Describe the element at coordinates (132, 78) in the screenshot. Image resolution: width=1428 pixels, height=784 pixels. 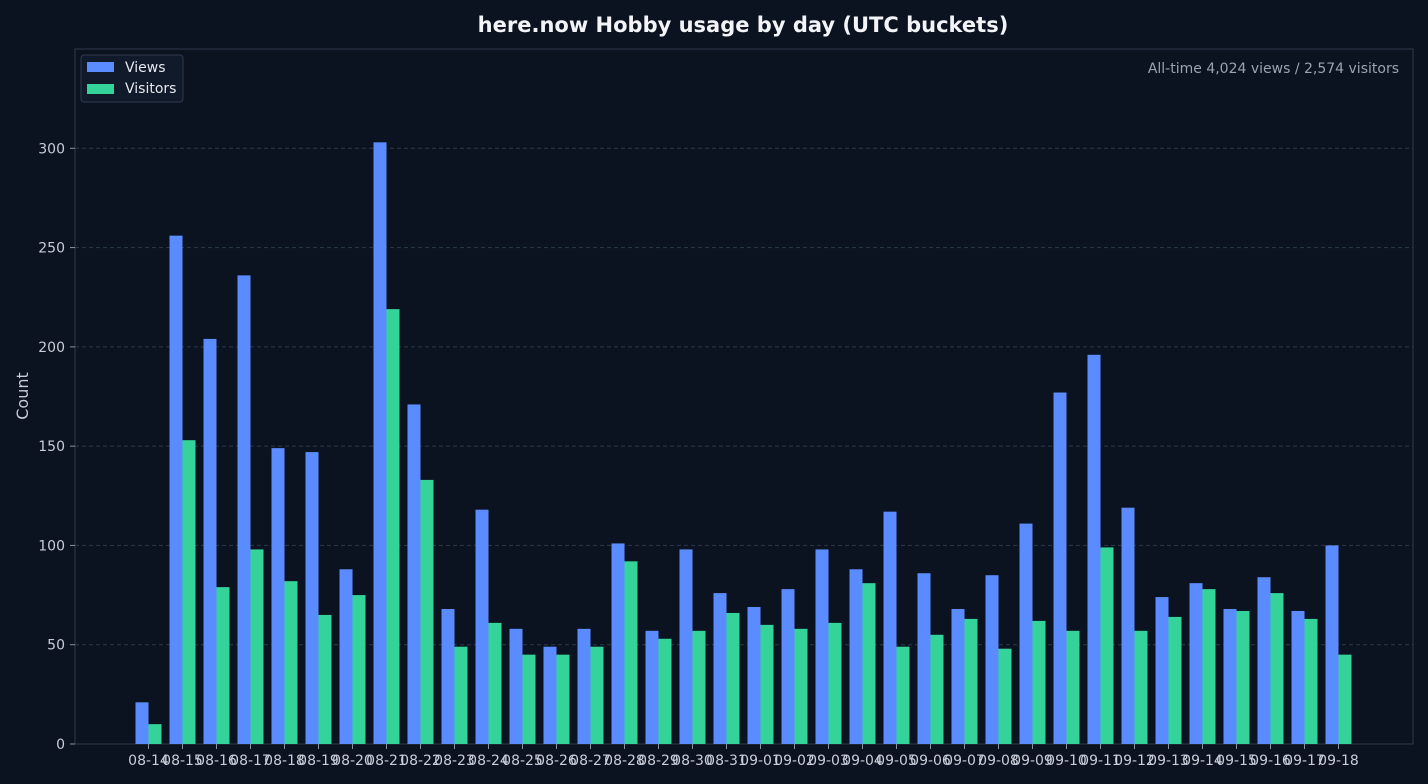
I see `legend: Views Visitors` at that location.